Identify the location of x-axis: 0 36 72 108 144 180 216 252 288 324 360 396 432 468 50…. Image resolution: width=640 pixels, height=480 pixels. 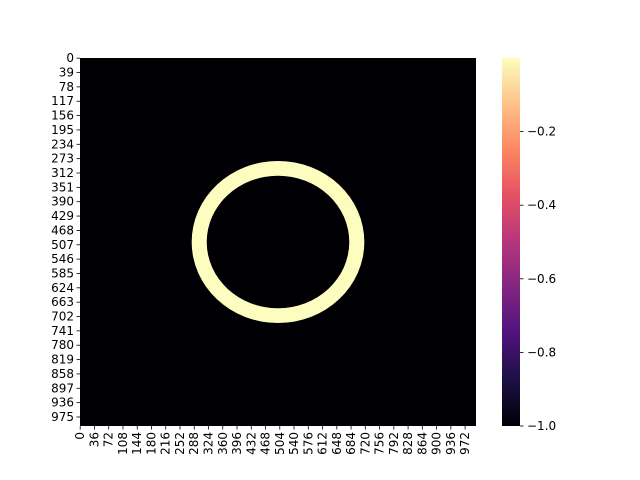
(272, 440).